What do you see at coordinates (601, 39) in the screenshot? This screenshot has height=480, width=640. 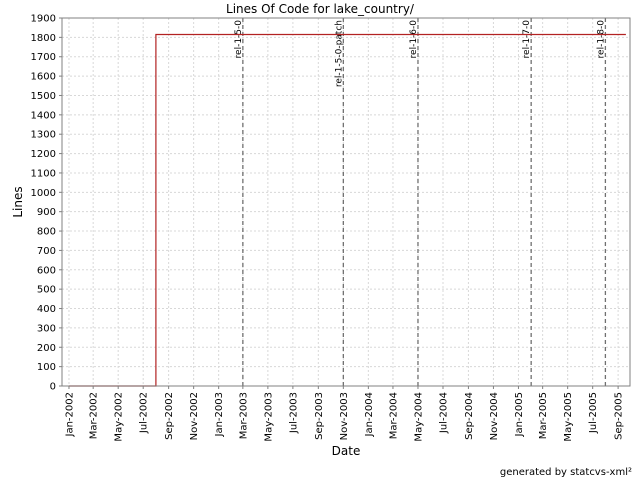 I see `release-marker-label: rel-1-8-0` at bounding box center [601, 39].